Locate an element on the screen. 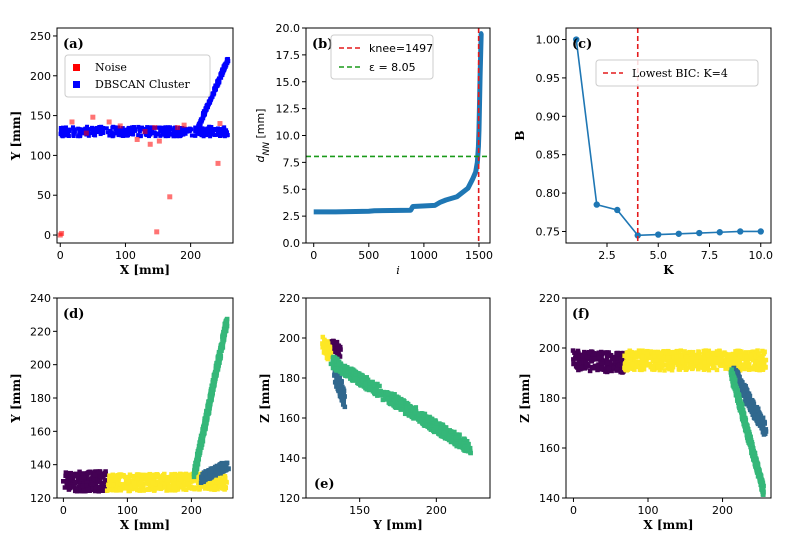  y-tick-label: 15.0 is located at coordinates (288, 82).